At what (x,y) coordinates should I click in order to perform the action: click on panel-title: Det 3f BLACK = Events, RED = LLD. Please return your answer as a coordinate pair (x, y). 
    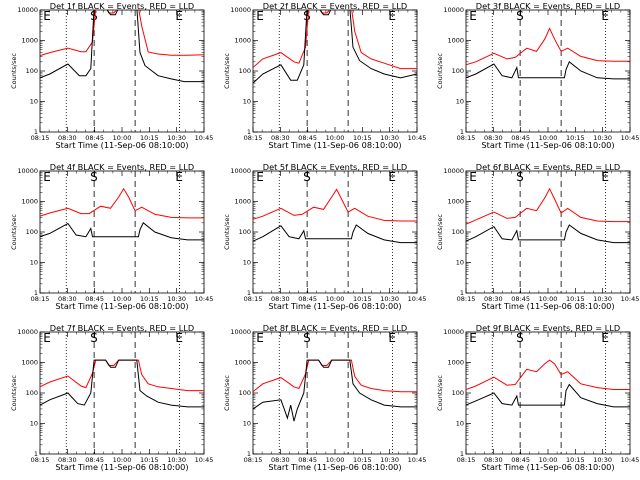
    Looking at the image, I should click on (548, 6).